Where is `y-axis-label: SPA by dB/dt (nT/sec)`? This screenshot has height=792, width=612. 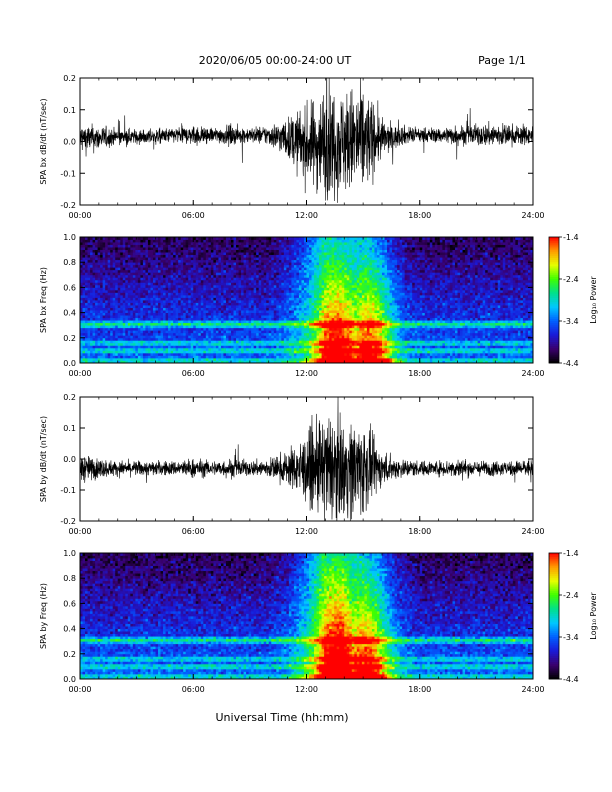 y-axis-label: SPA by dB/dt (nT/sec) is located at coordinates (43, 459).